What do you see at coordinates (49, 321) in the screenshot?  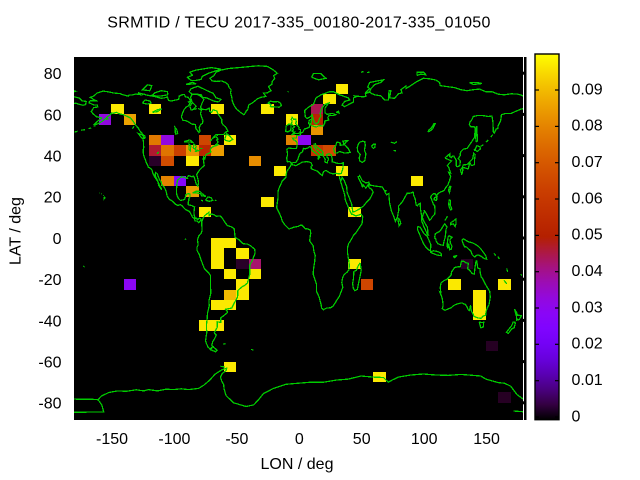 I see `svg-text: -40` at bounding box center [49, 321].